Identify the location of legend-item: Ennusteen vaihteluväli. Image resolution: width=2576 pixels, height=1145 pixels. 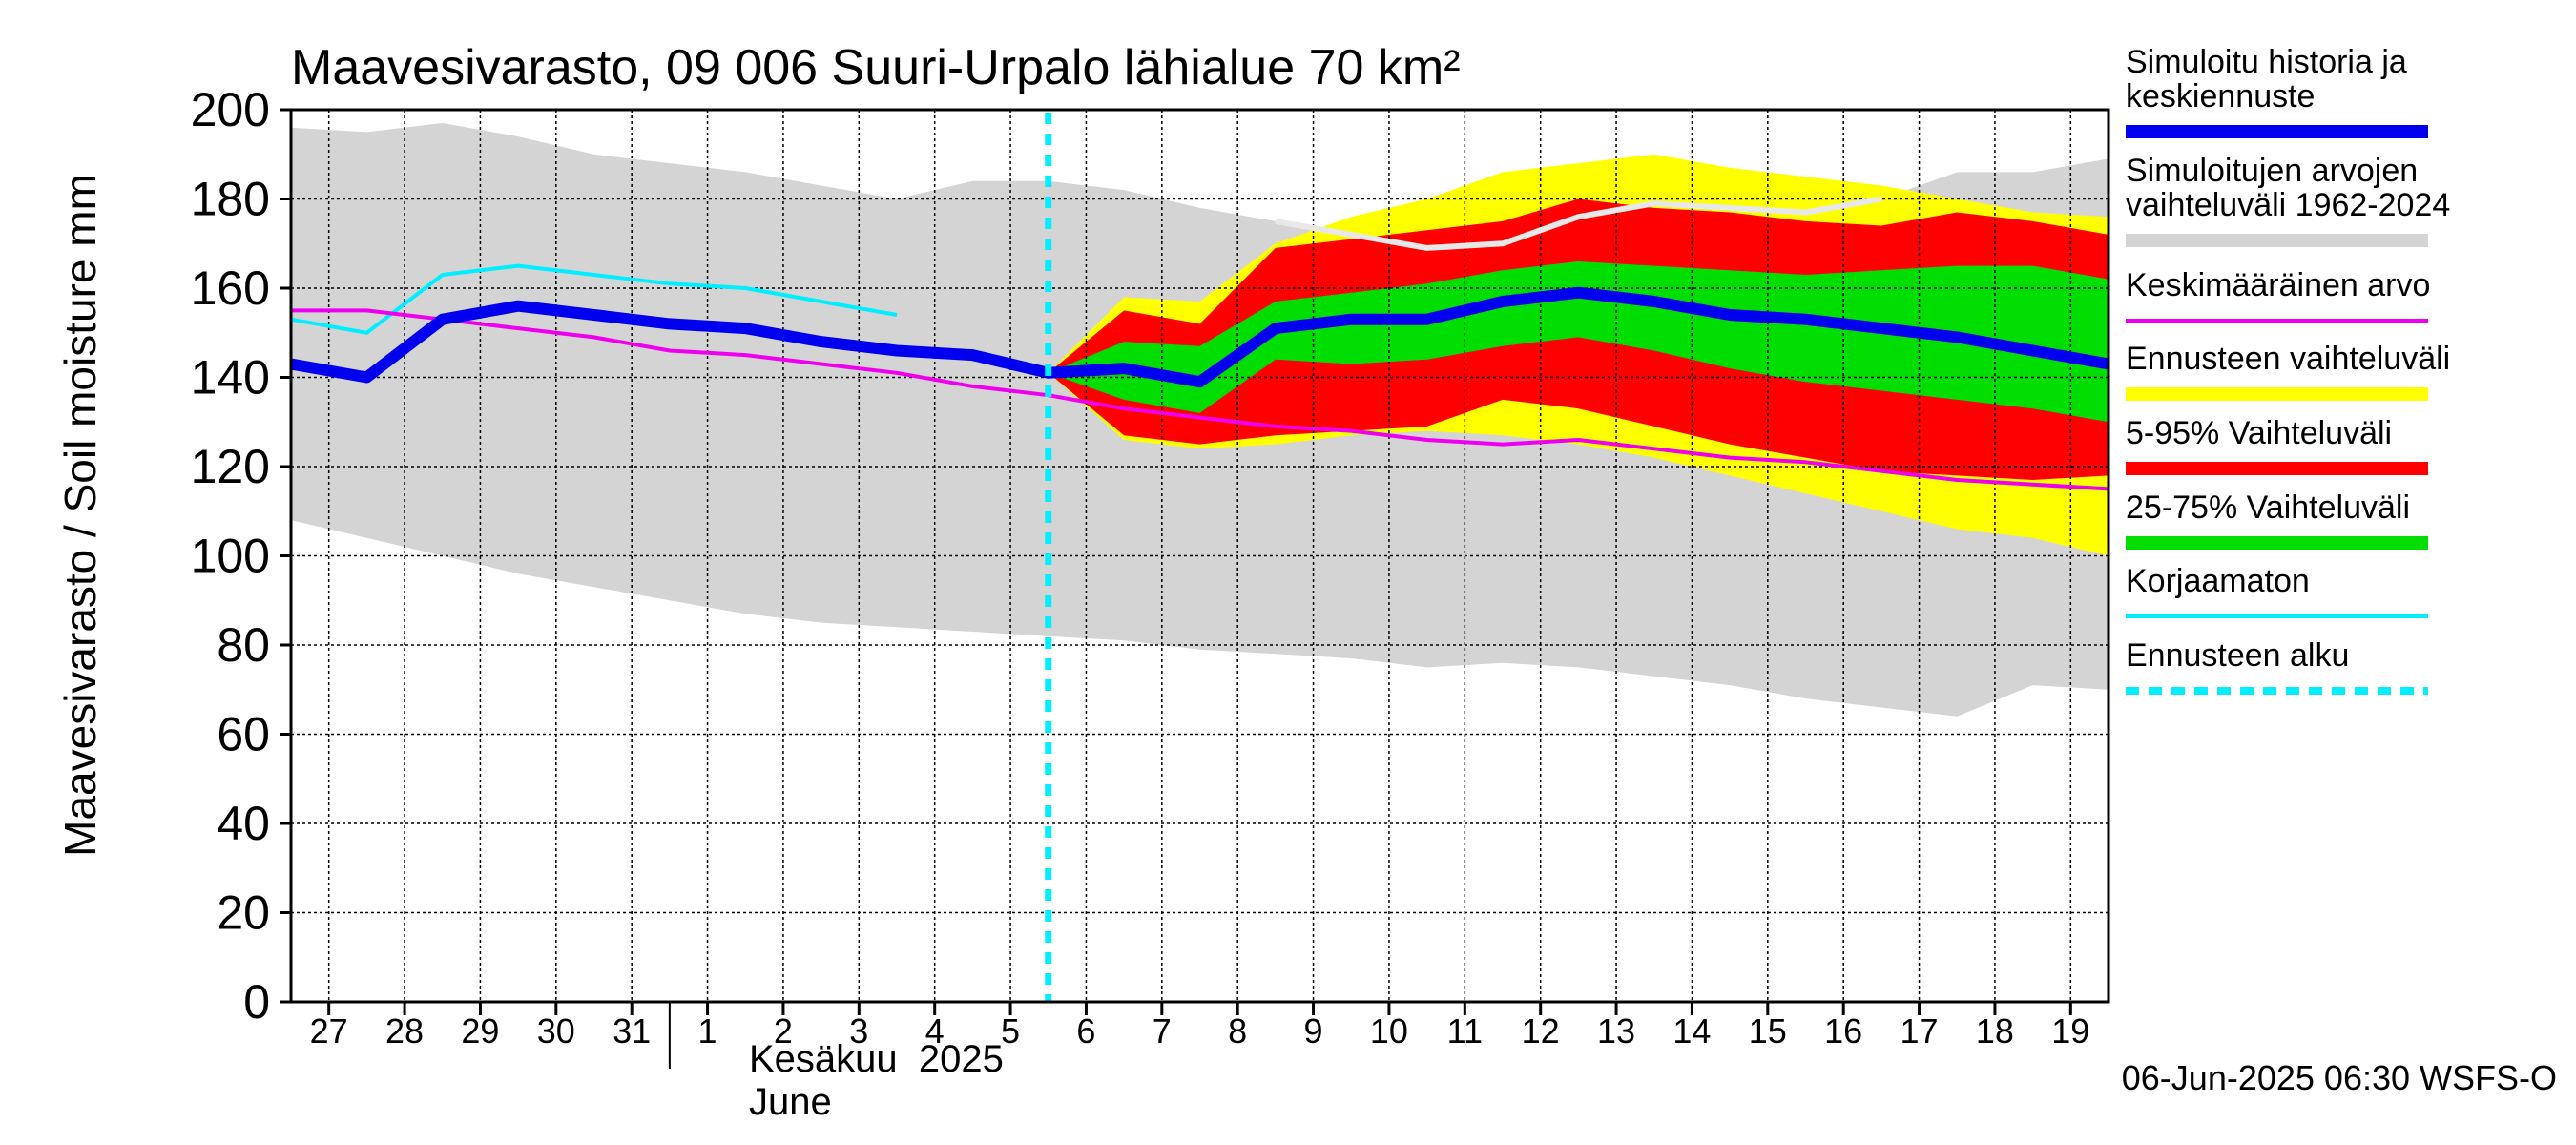
(2288, 371).